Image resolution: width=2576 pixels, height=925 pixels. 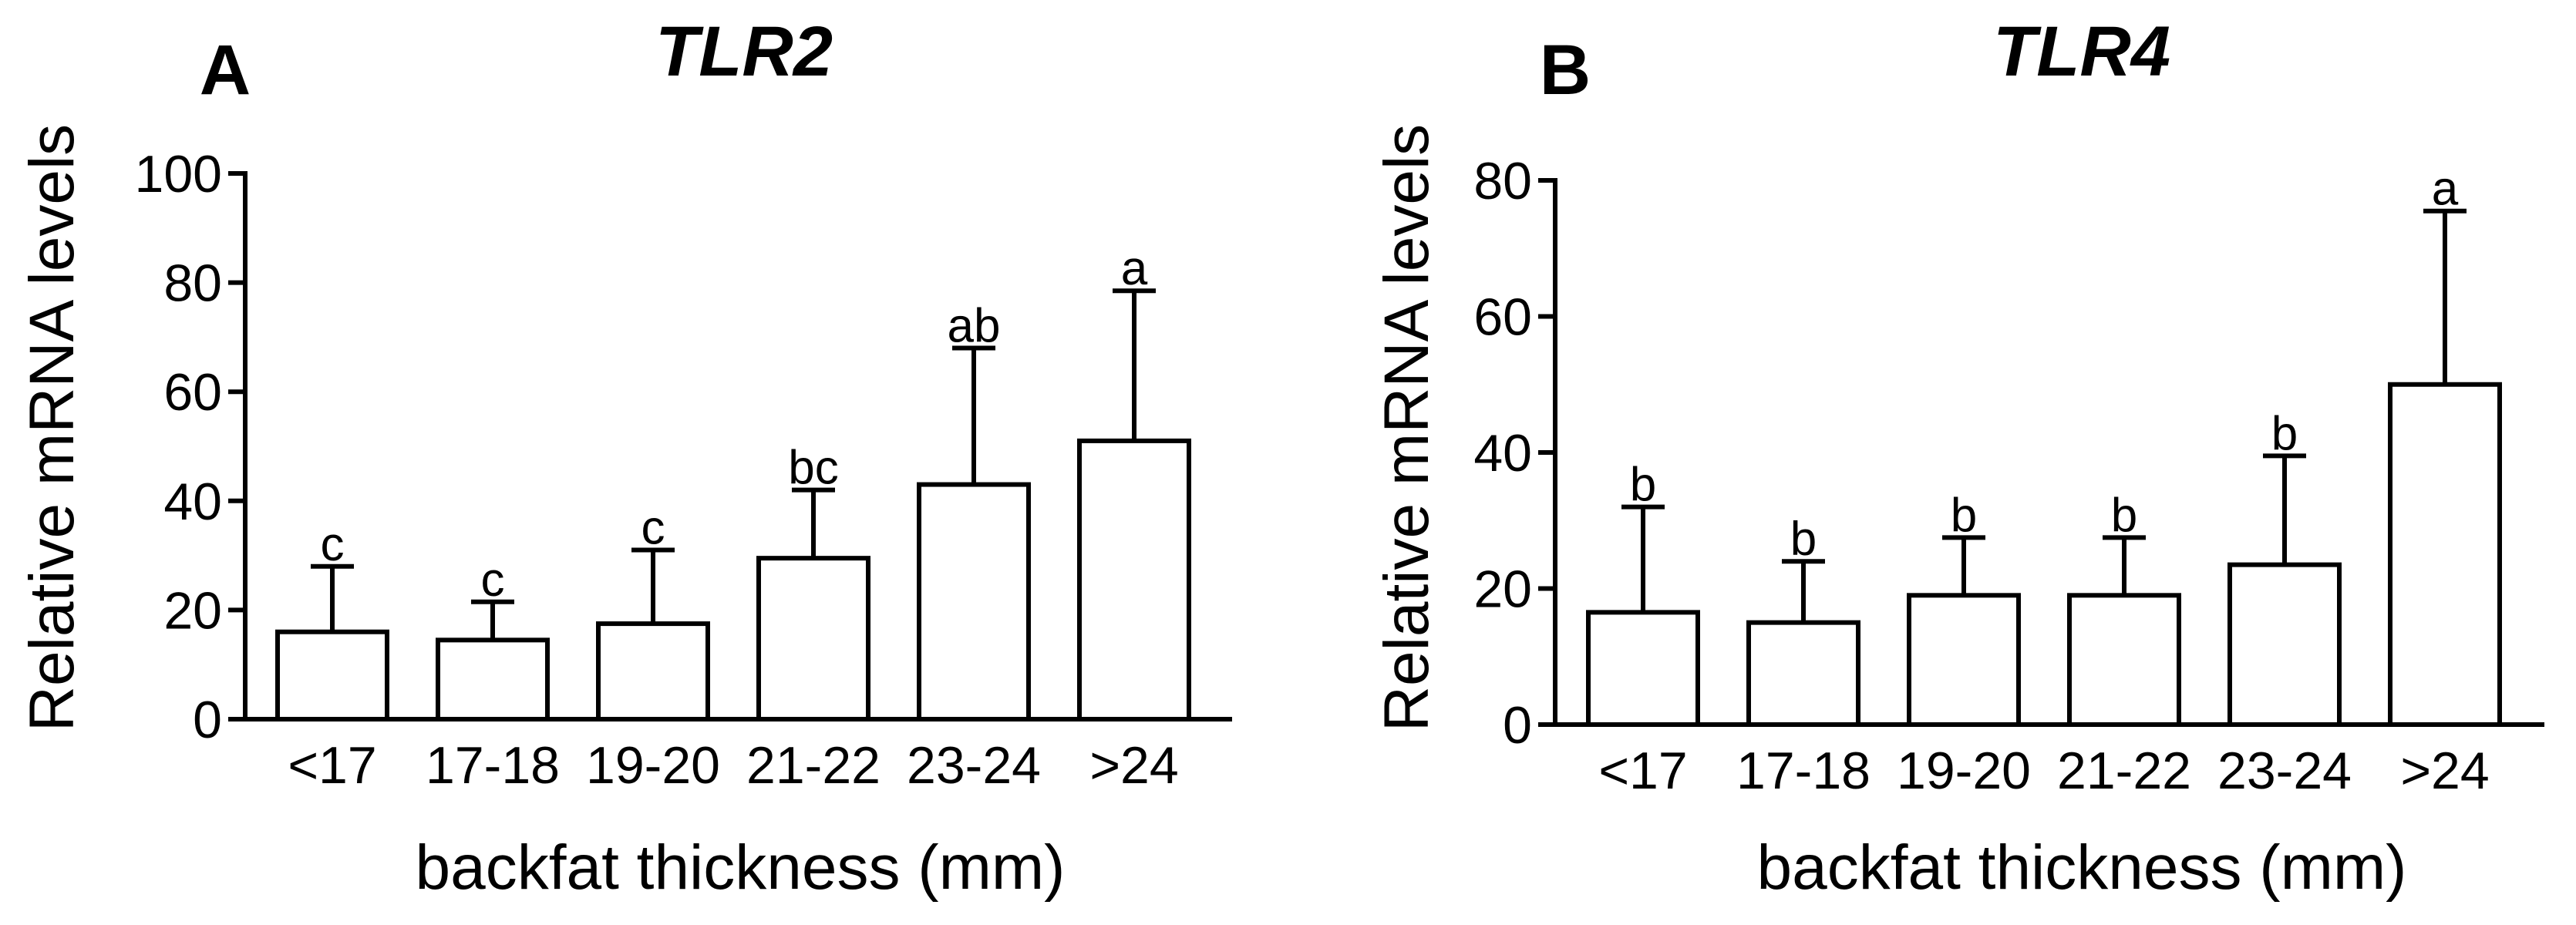 What do you see at coordinates (2081, 52) in the screenshot?
I see `chart-title: TLR4` at bounding box center [2081, 52].